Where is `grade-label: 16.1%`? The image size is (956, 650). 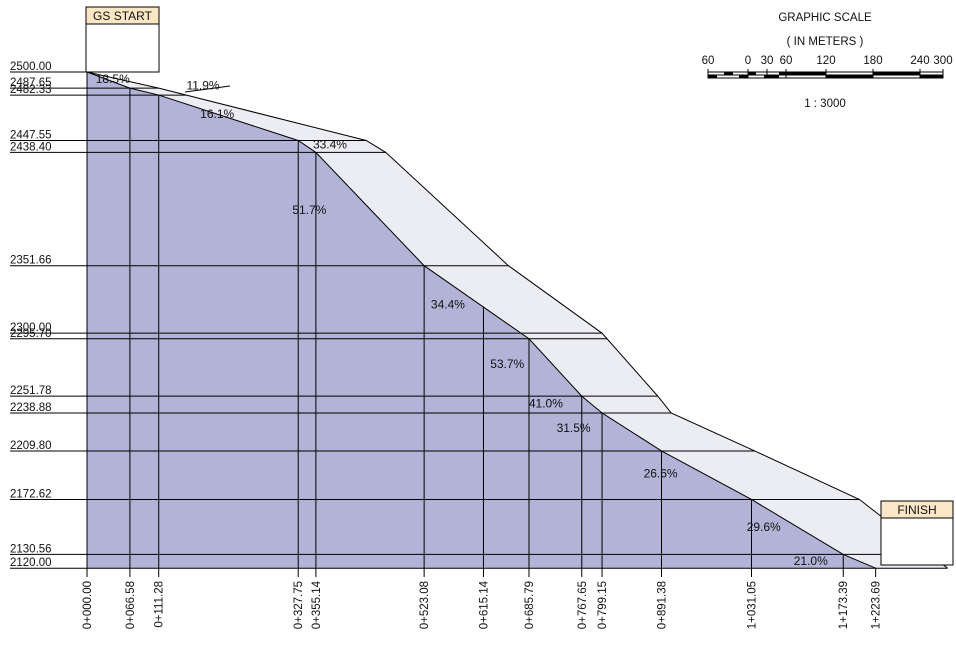 grade-label: 16.1% is located at coordinates (217, 114).